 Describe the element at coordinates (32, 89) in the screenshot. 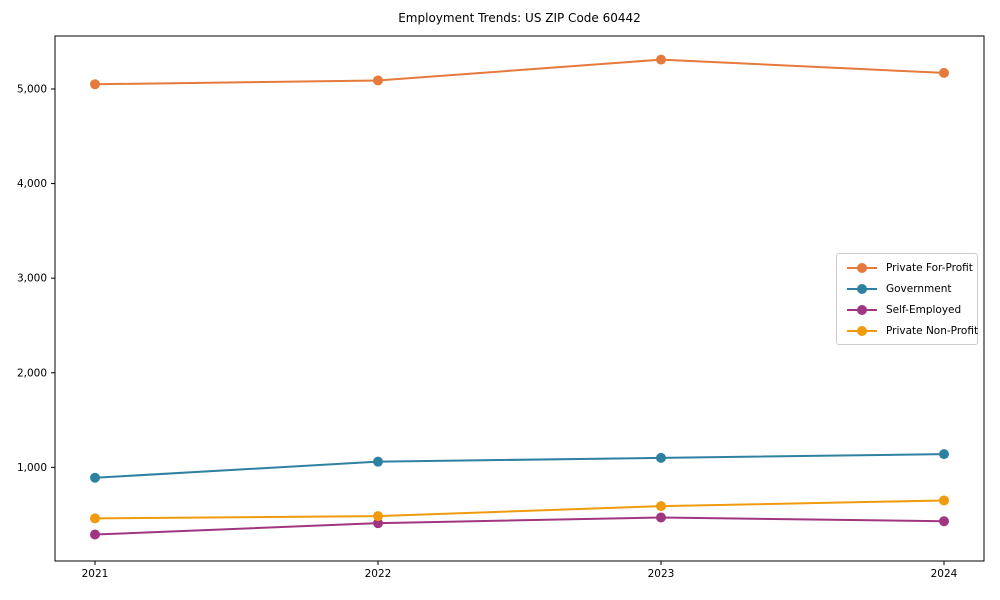

I see `y-tick-label: 5,000` at that location.